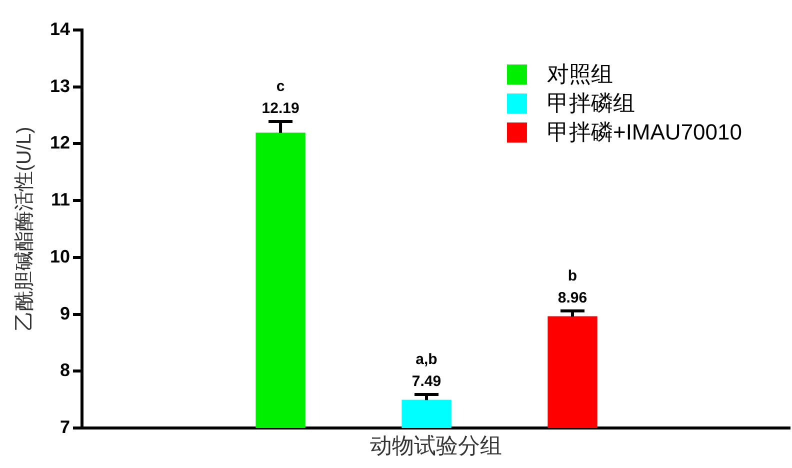  Describe the element at coordinates (427, 381) in the screenshot. I see `data-label: 7.49` at that location.